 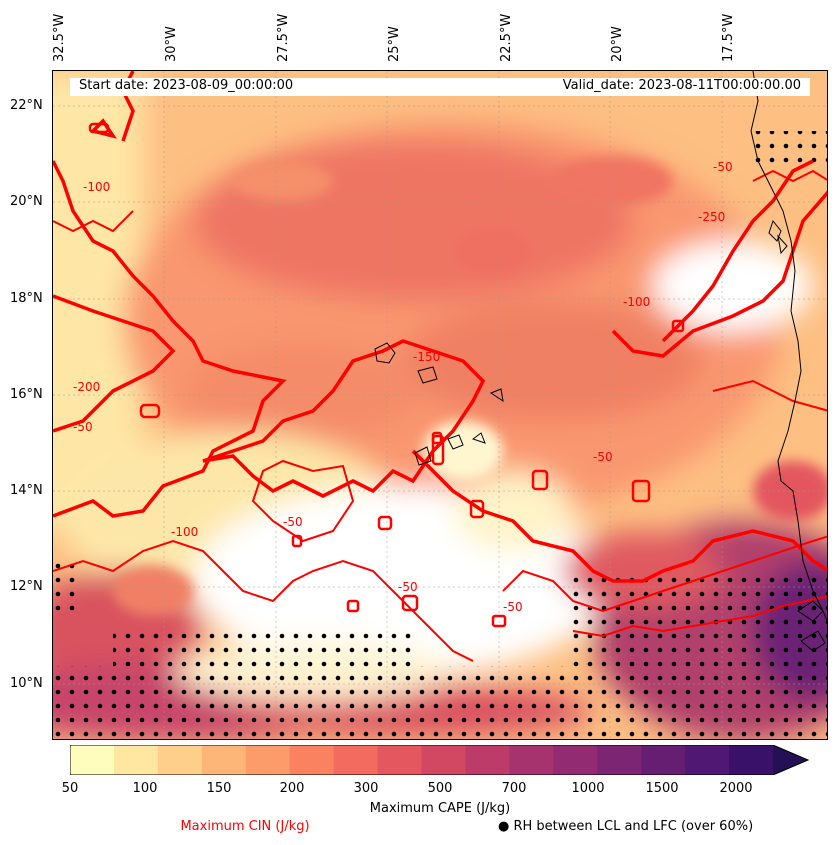 I want to click on contour-label: -250, so click(x=711, y=217).